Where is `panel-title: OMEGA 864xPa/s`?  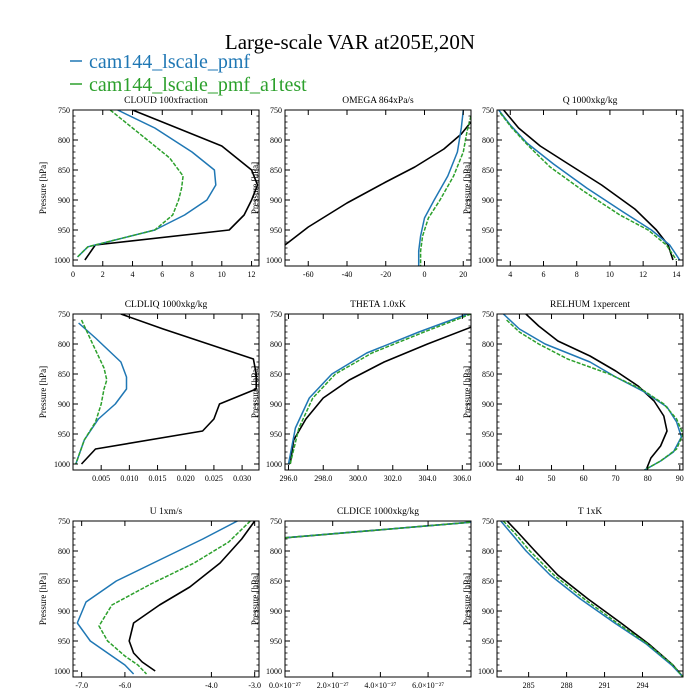 panel-title: OMEGA 864xPa/s is located at coordinates (378, 101).